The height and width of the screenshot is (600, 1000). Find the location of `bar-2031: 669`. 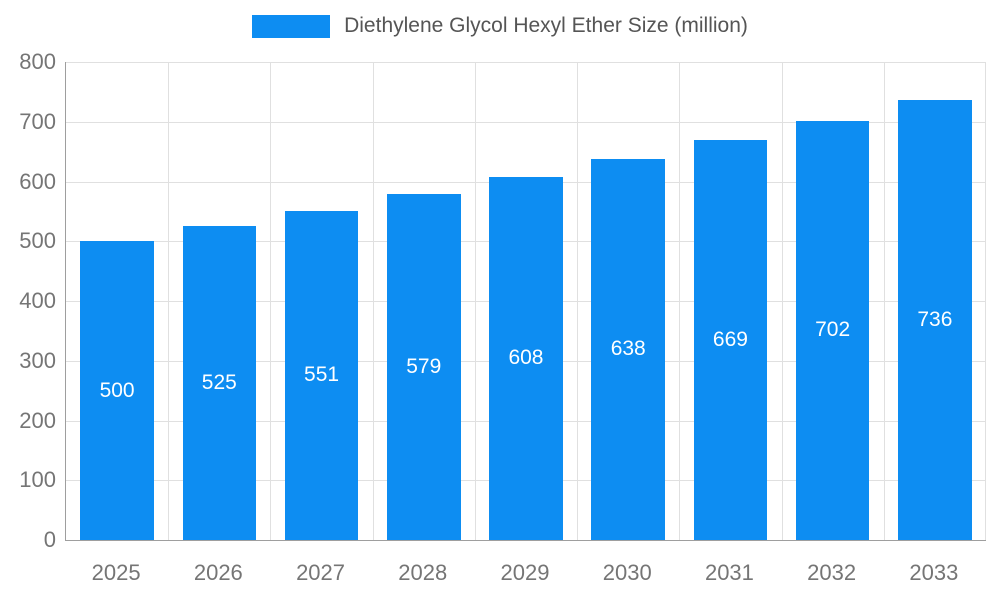

bar-2031: 669 is located at coordinates (730, 340).